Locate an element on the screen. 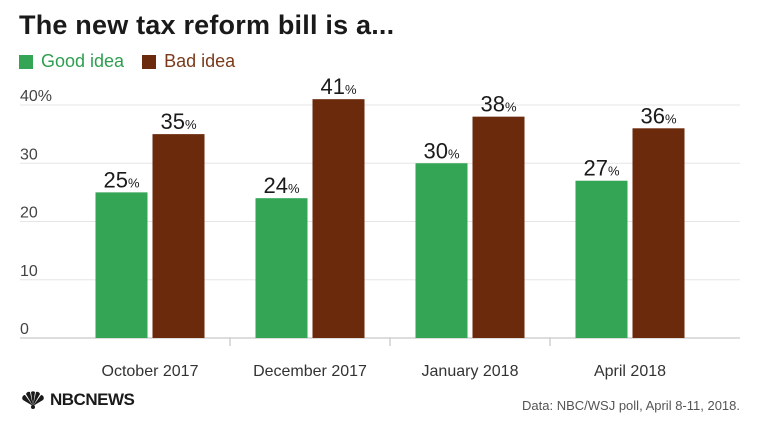 This screenshot has width=760, height=432. data-label: 27% is located at coordinates (601, 168).